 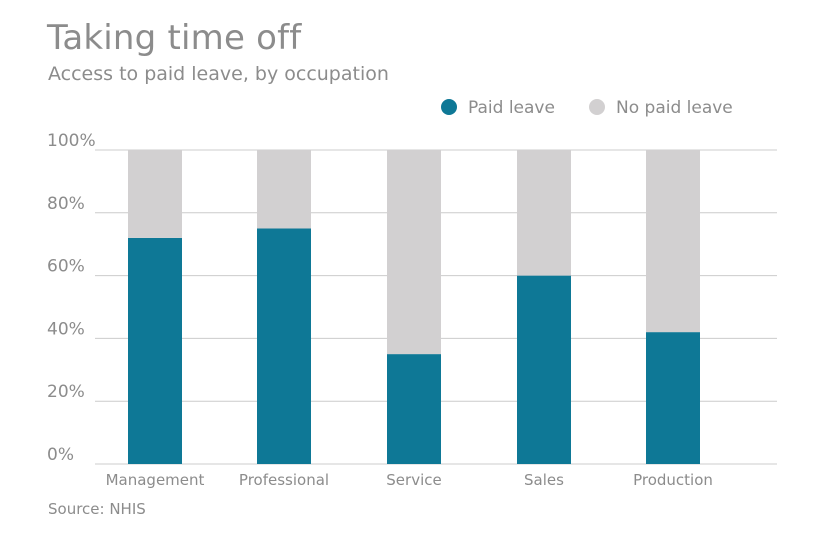 I want to click on x-tick-label: Sales, so click(x=544, y=480).